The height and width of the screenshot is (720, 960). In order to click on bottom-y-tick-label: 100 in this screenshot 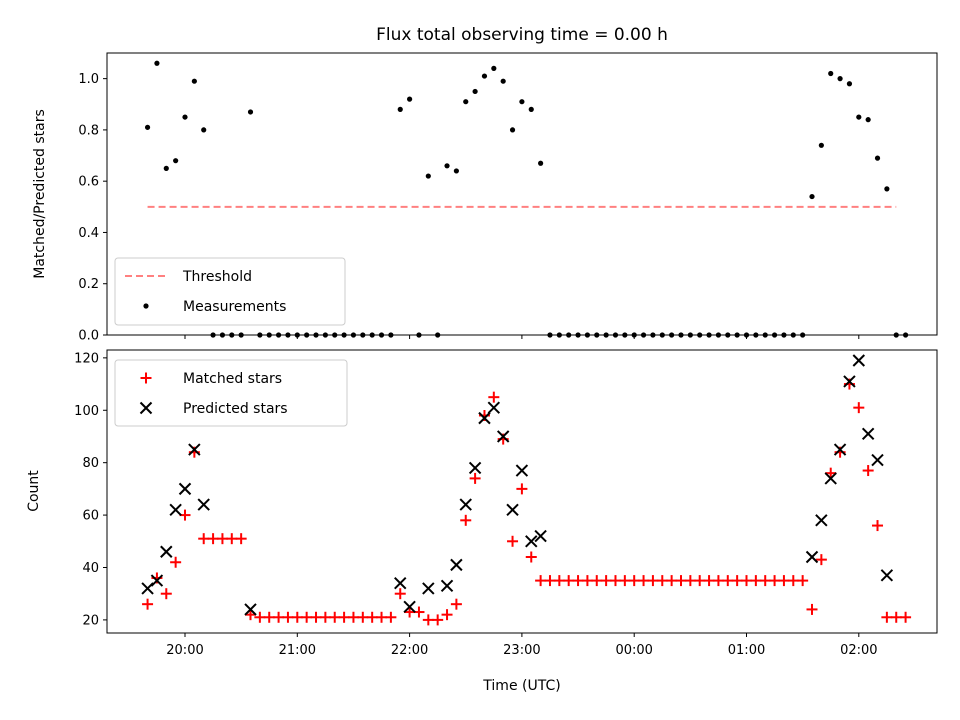, I will do `click(86, 411)`.